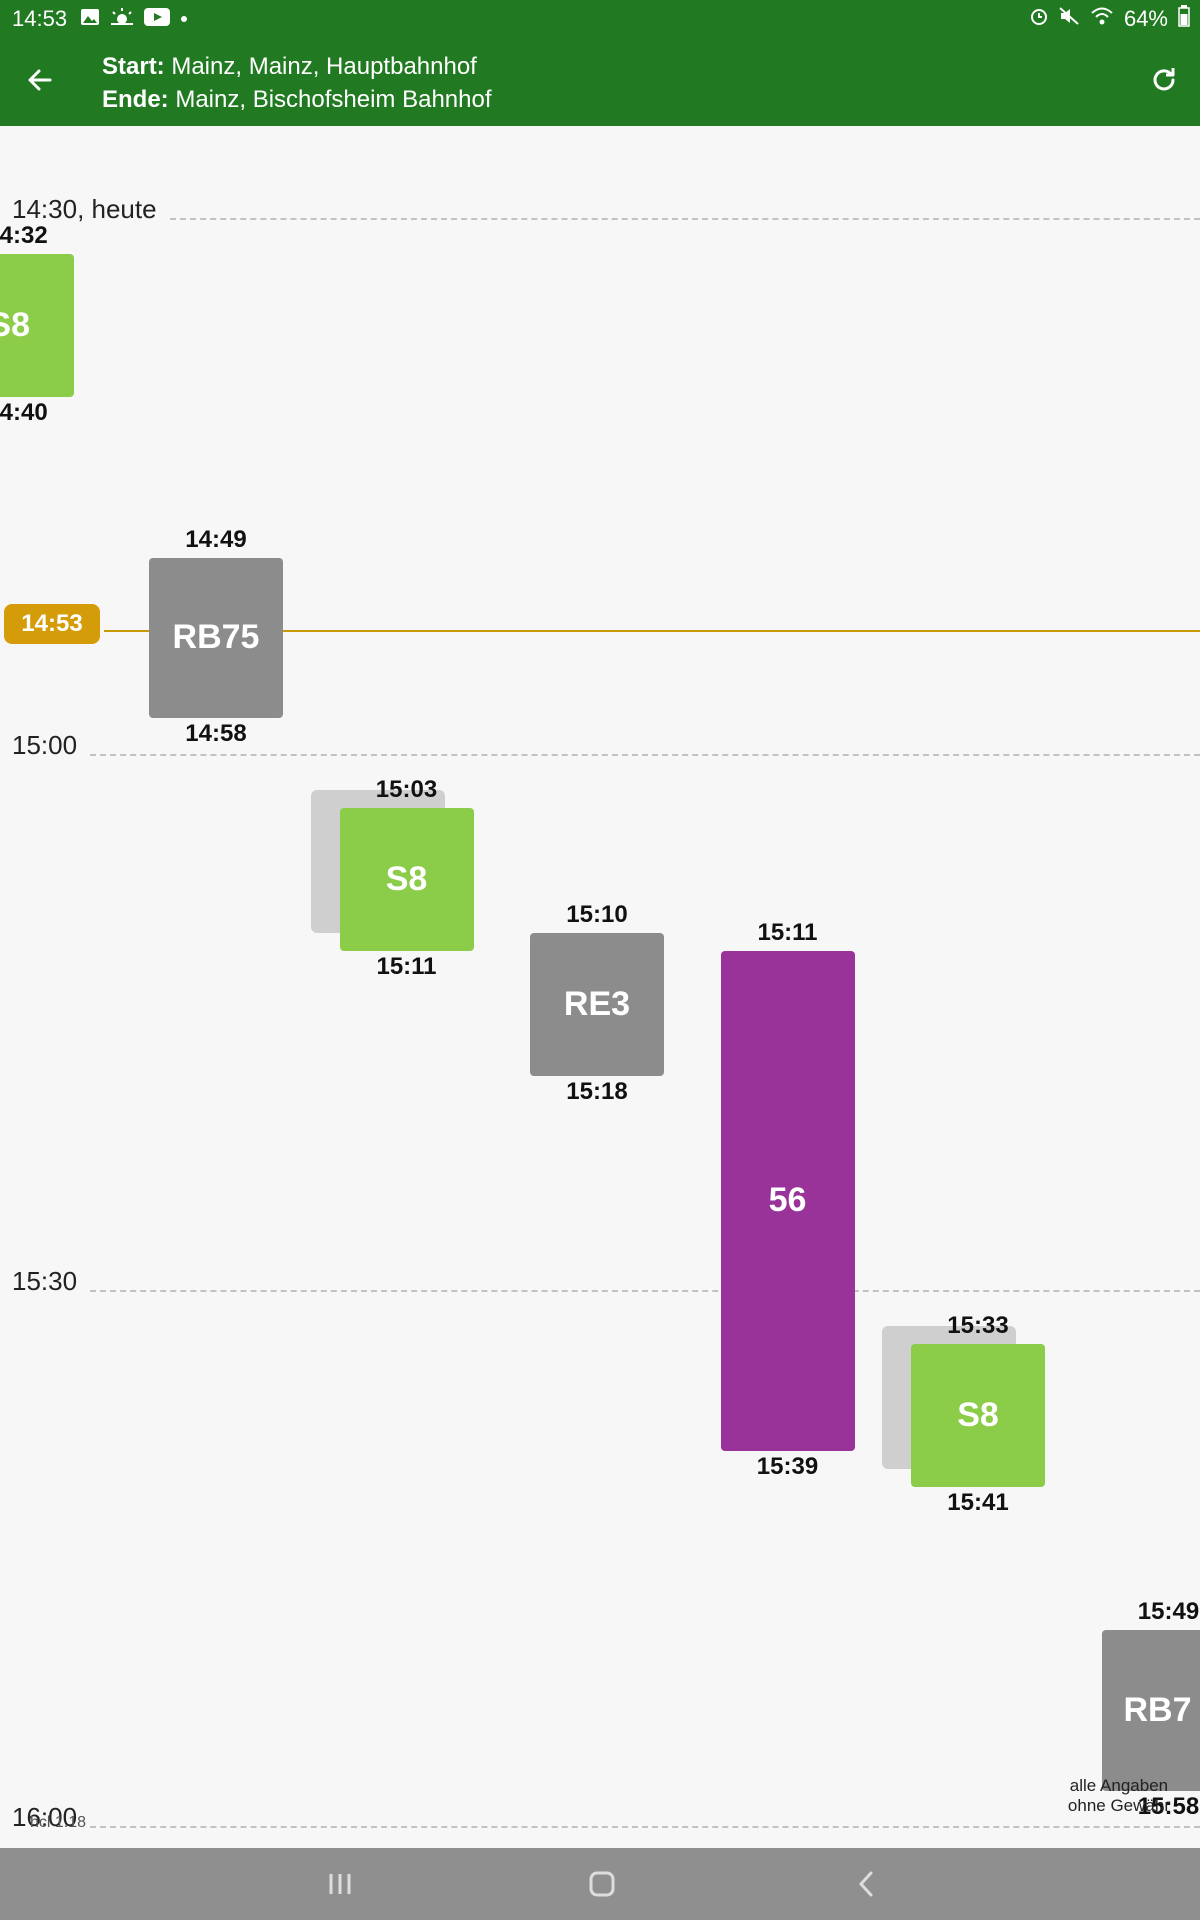  I want to click on recent-apps-button, so click(340, 1884).